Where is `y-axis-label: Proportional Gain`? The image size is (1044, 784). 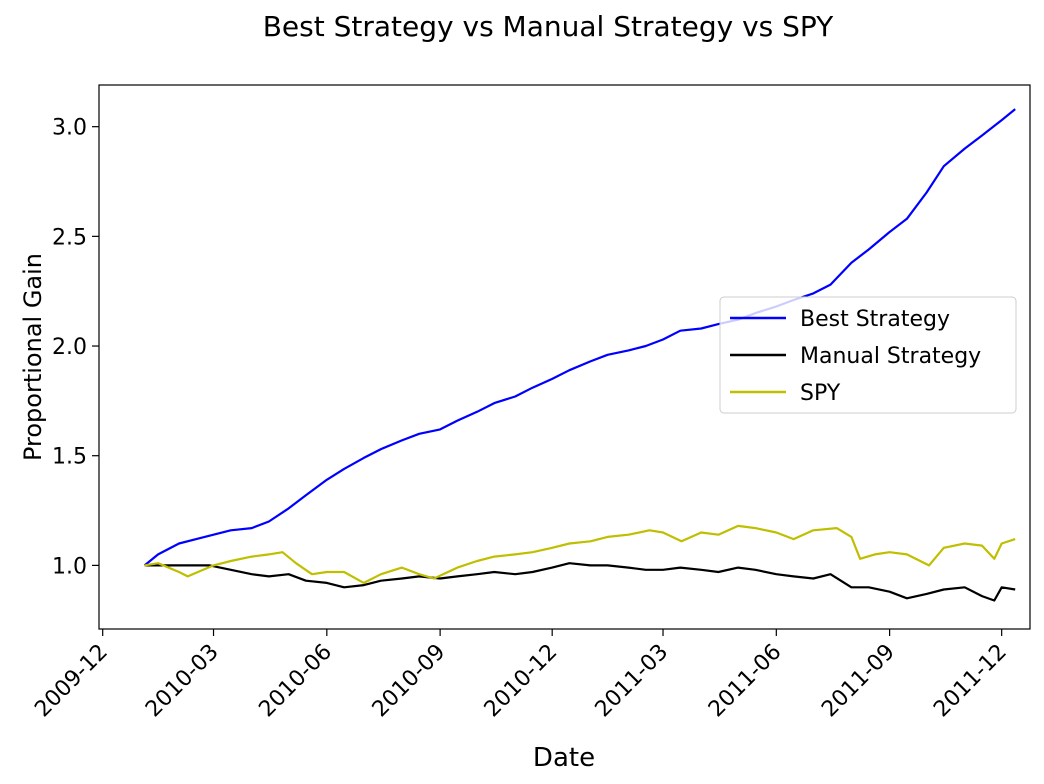
y-axis-label: Proportional Gain is located at coordinates (33, 357).